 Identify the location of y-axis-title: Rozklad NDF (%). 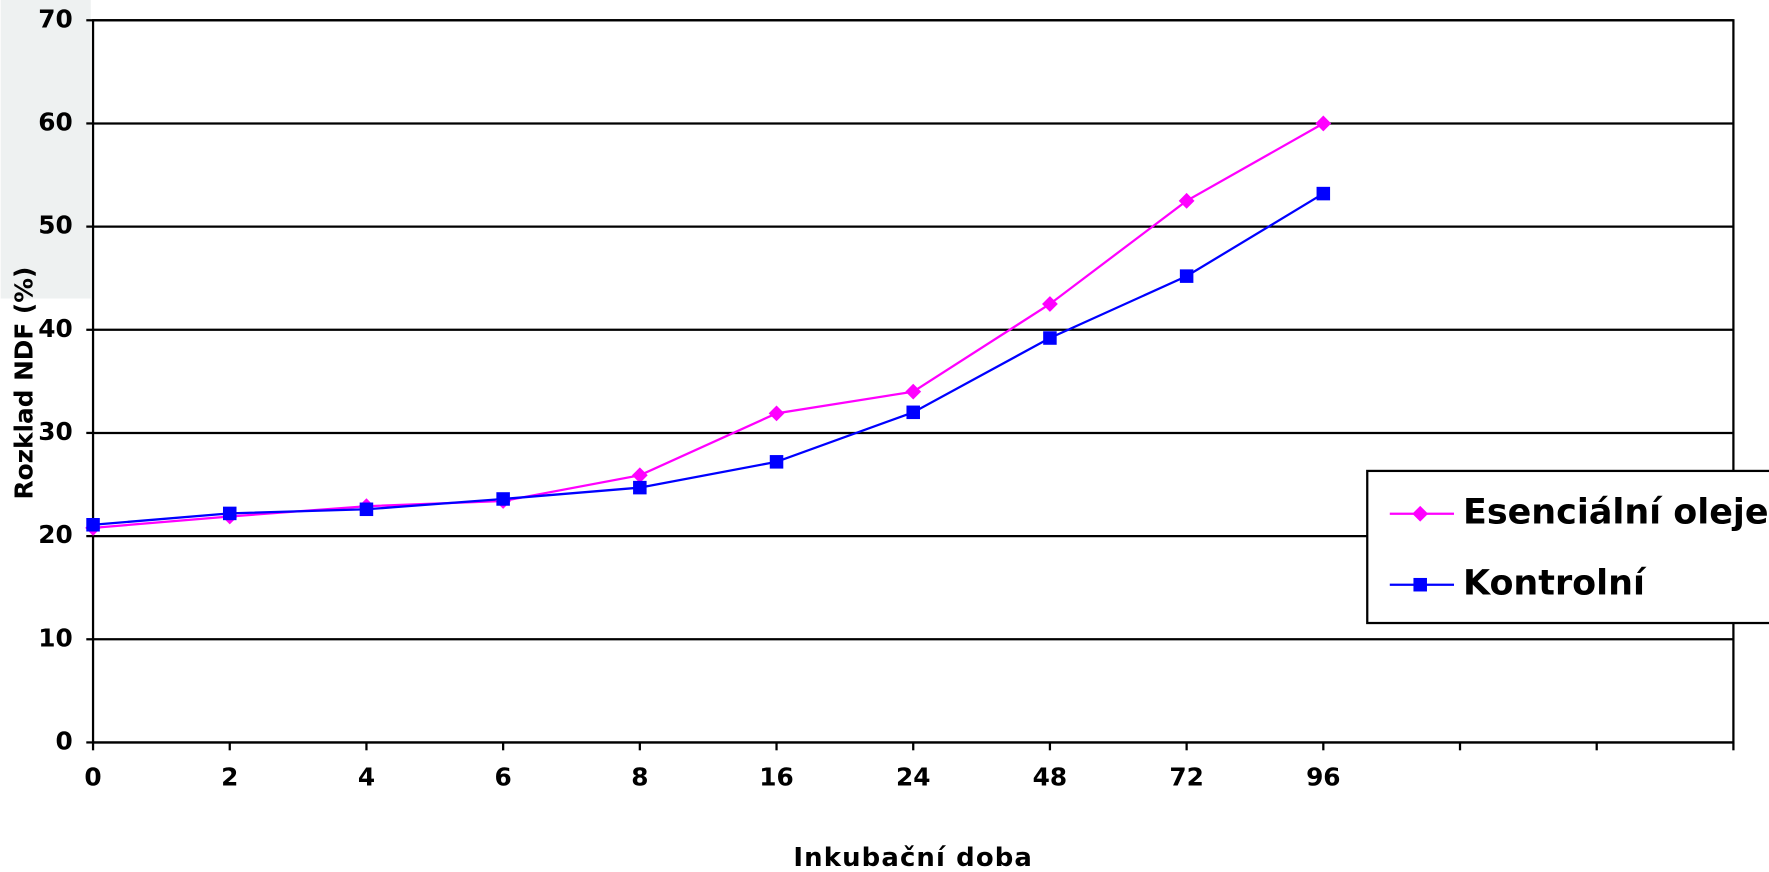
(23, 383).